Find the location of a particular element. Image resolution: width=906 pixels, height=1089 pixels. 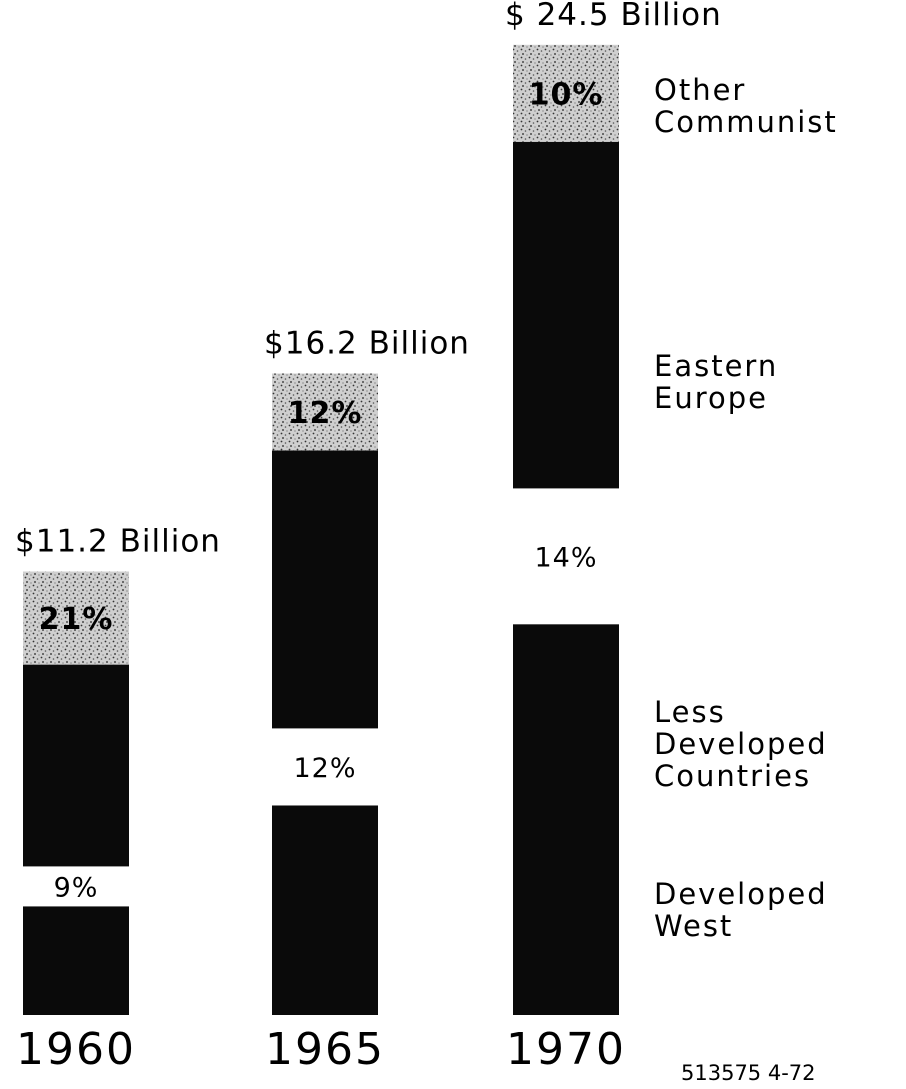

bar-segment-developed-west-1960 is located at coordinates (76, 960).